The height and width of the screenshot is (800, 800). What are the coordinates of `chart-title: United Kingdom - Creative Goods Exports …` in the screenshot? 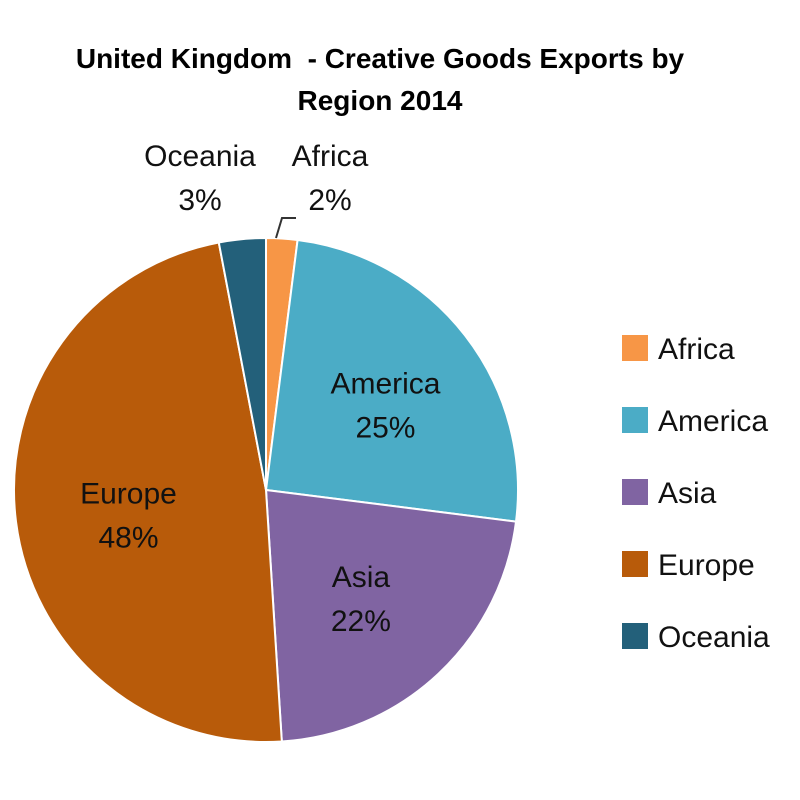 It's located at (380, 80).